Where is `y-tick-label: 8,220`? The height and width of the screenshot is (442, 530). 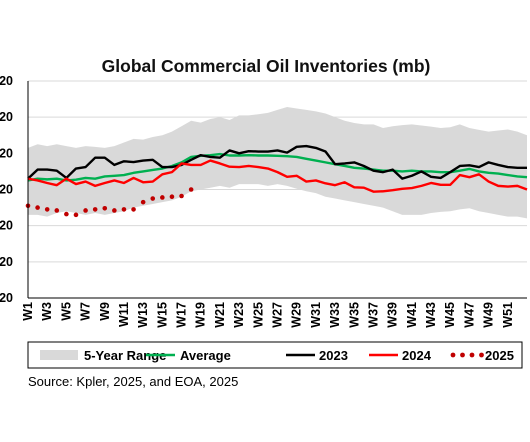 y-tick-label: 8,220 is located at coordinates (6, 117).